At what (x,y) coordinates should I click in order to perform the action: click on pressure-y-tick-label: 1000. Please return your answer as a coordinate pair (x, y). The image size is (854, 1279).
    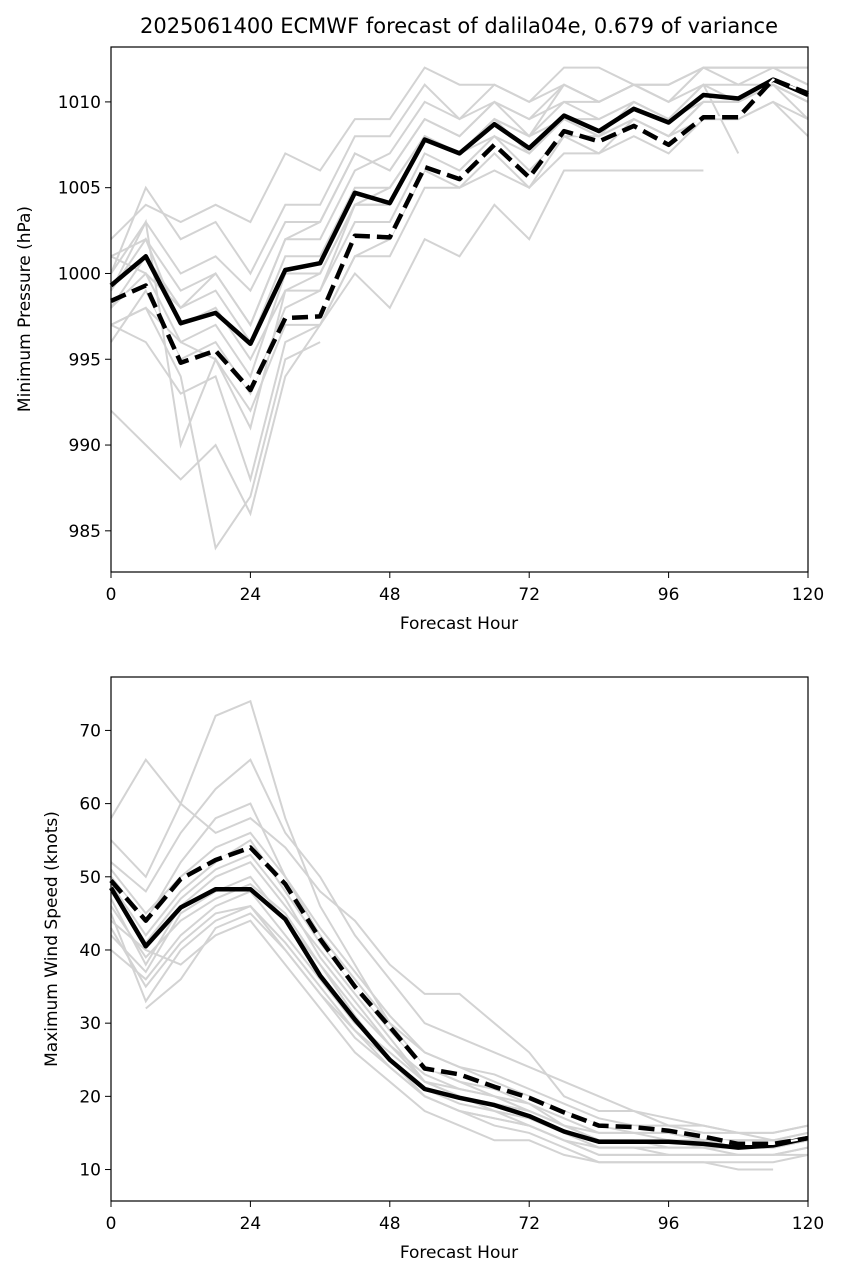
    Looking at the image, I should click on (79, 274).